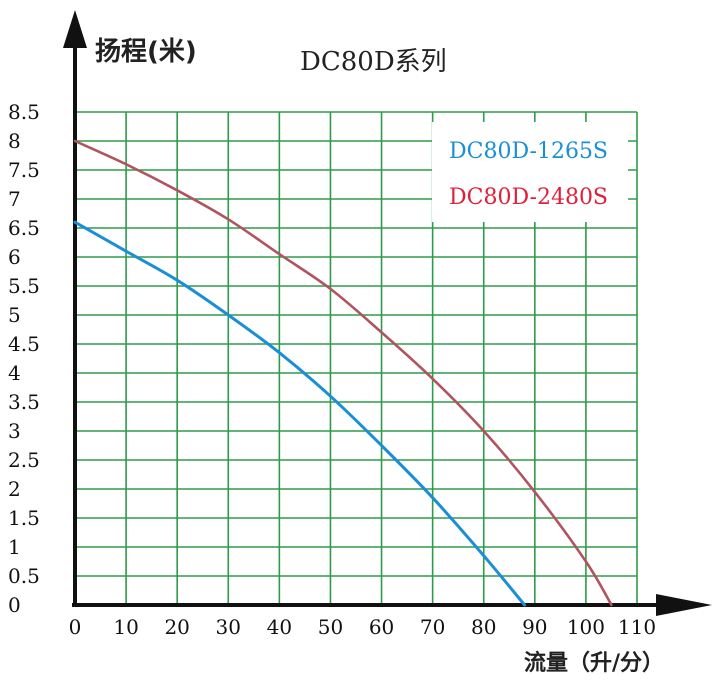 This screenshot has height=690, width=725. What do you see at coordinates (330, 627) in the screenshot?
I see `x-tick-label: 50` at bounding box center [330, 627].